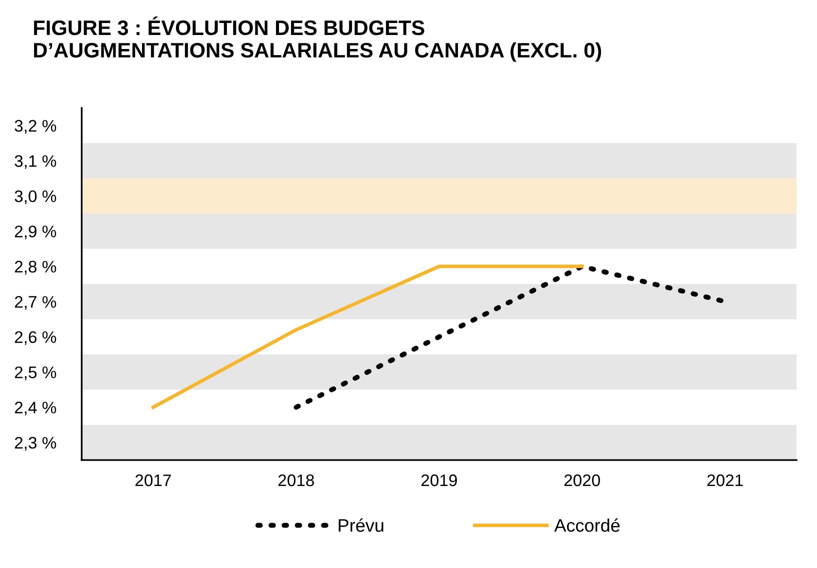  What do you see at coordinates (318, 39) in the screenshot?
I see `chart-title: FIGURE 3 : ÉVOLUTION DES BUDGETS D’AUGMENTATIONS SALARIALES AU CANADA (EXCL. 0)` at bounding box center [318, 39].